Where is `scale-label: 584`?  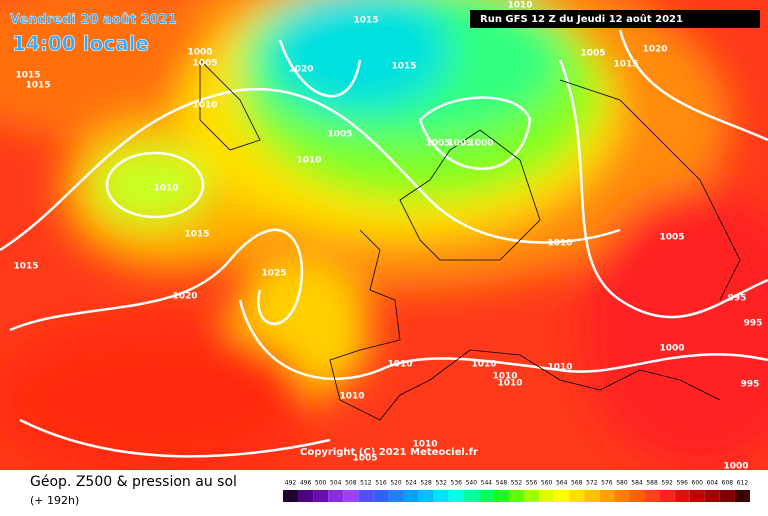 scale-label: 584 is located at coordinates (637, 483).